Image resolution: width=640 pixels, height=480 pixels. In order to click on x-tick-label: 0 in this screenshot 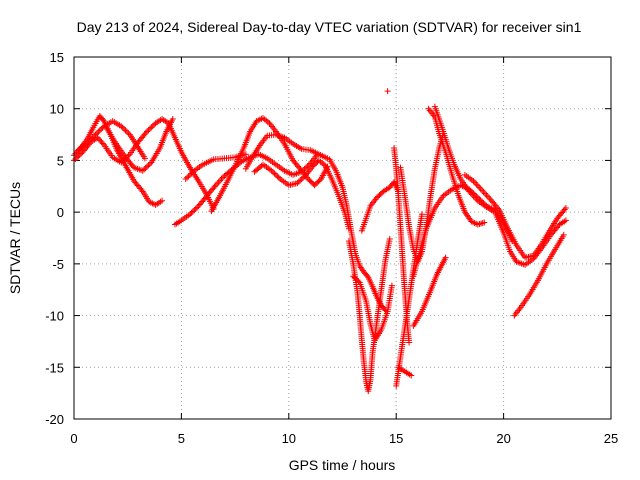, I will do `click(73, 438)`.